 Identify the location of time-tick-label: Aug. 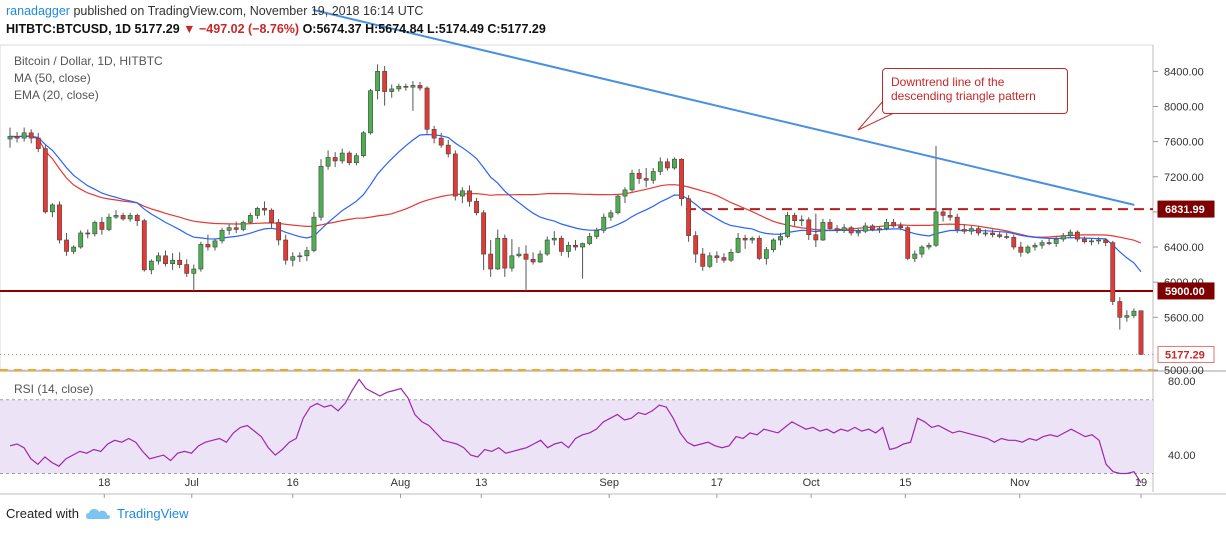
(401, 483).